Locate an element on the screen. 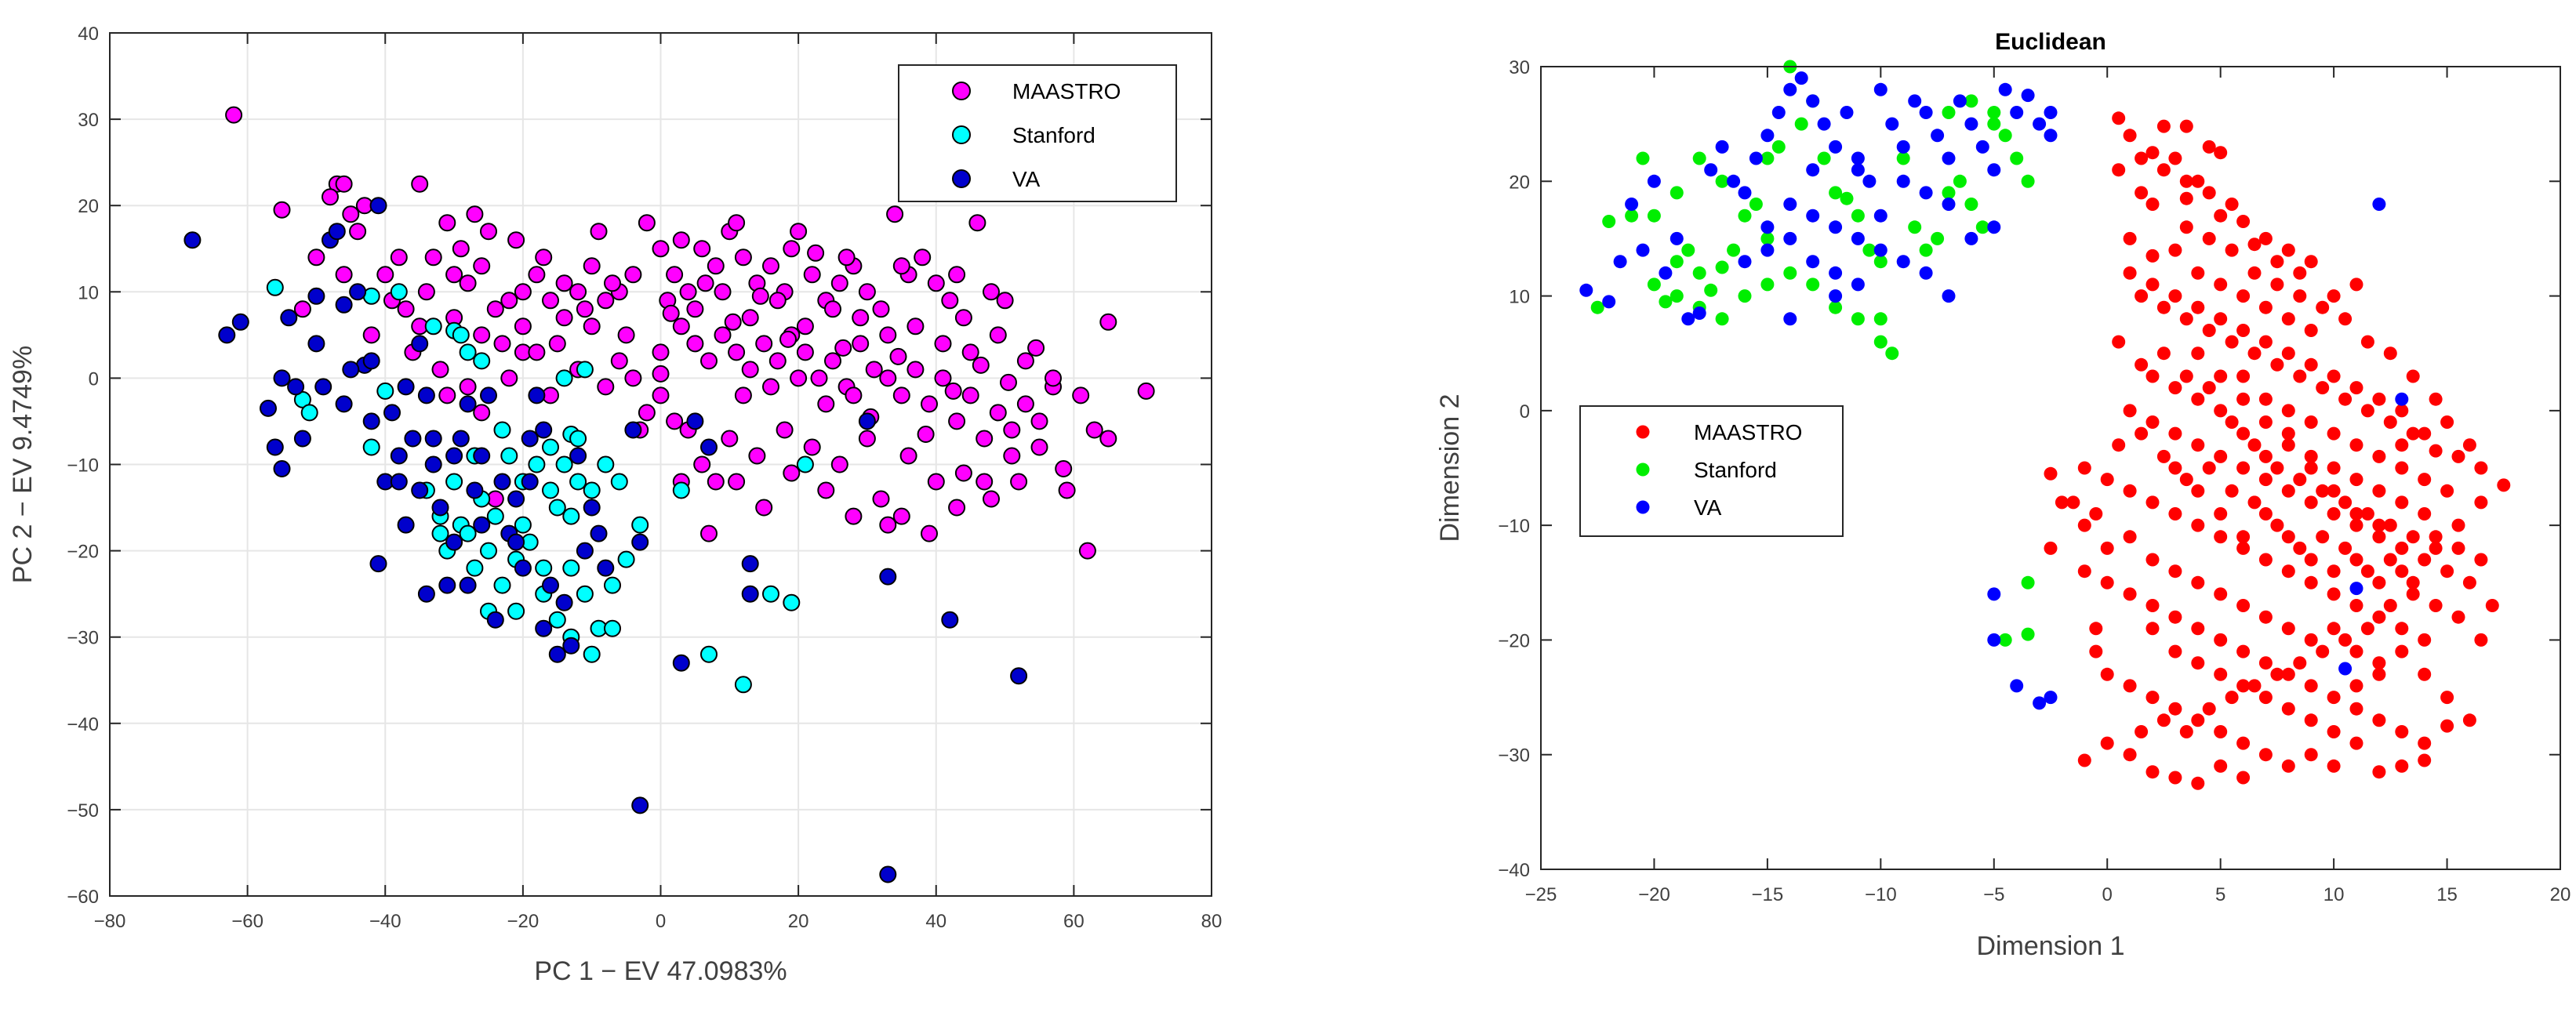  x-tick-label: 5 is located at coordinates (2220, 894).